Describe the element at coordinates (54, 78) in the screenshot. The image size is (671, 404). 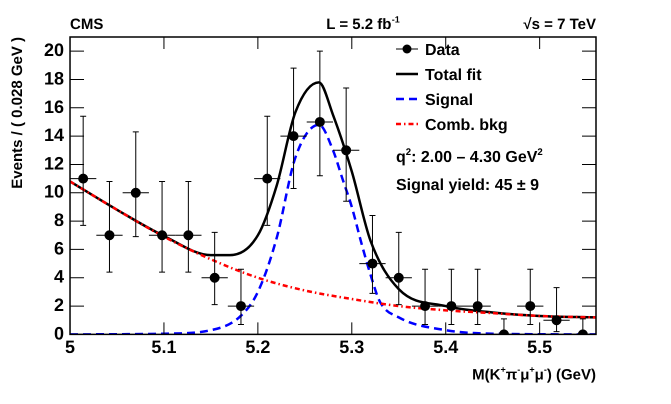
I see `y-tick-label: 18` at that location.